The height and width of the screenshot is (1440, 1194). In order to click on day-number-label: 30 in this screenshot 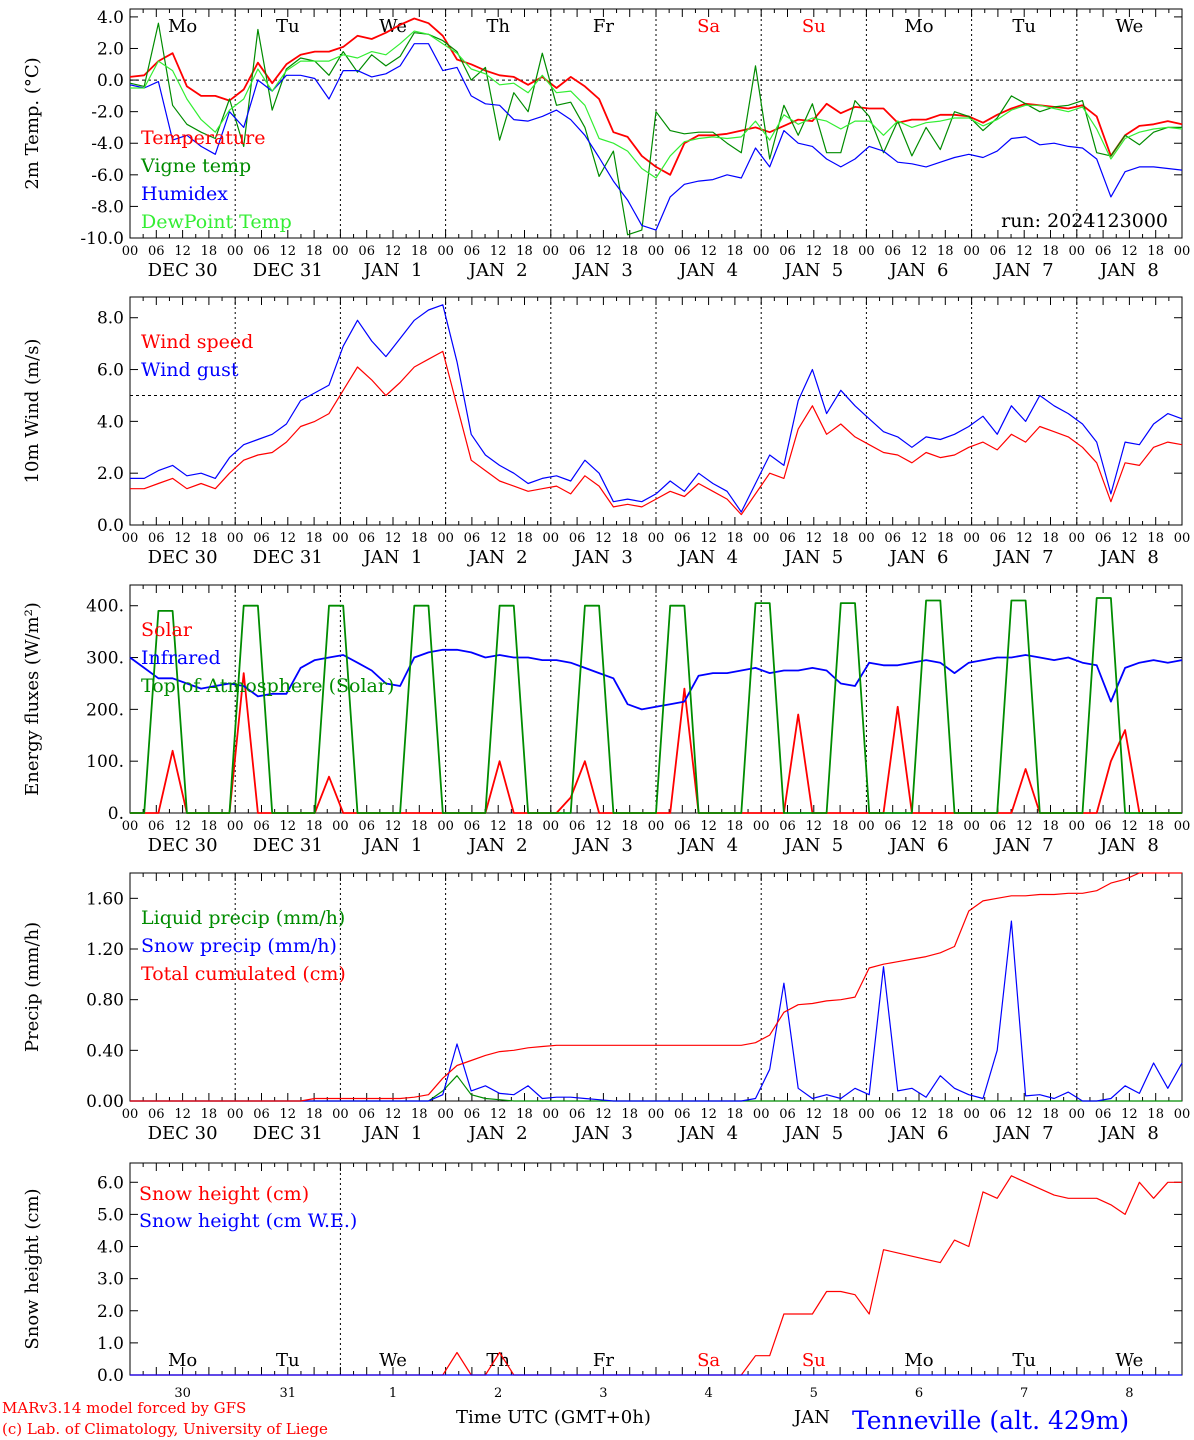, I will do `click(182, 1393)`.